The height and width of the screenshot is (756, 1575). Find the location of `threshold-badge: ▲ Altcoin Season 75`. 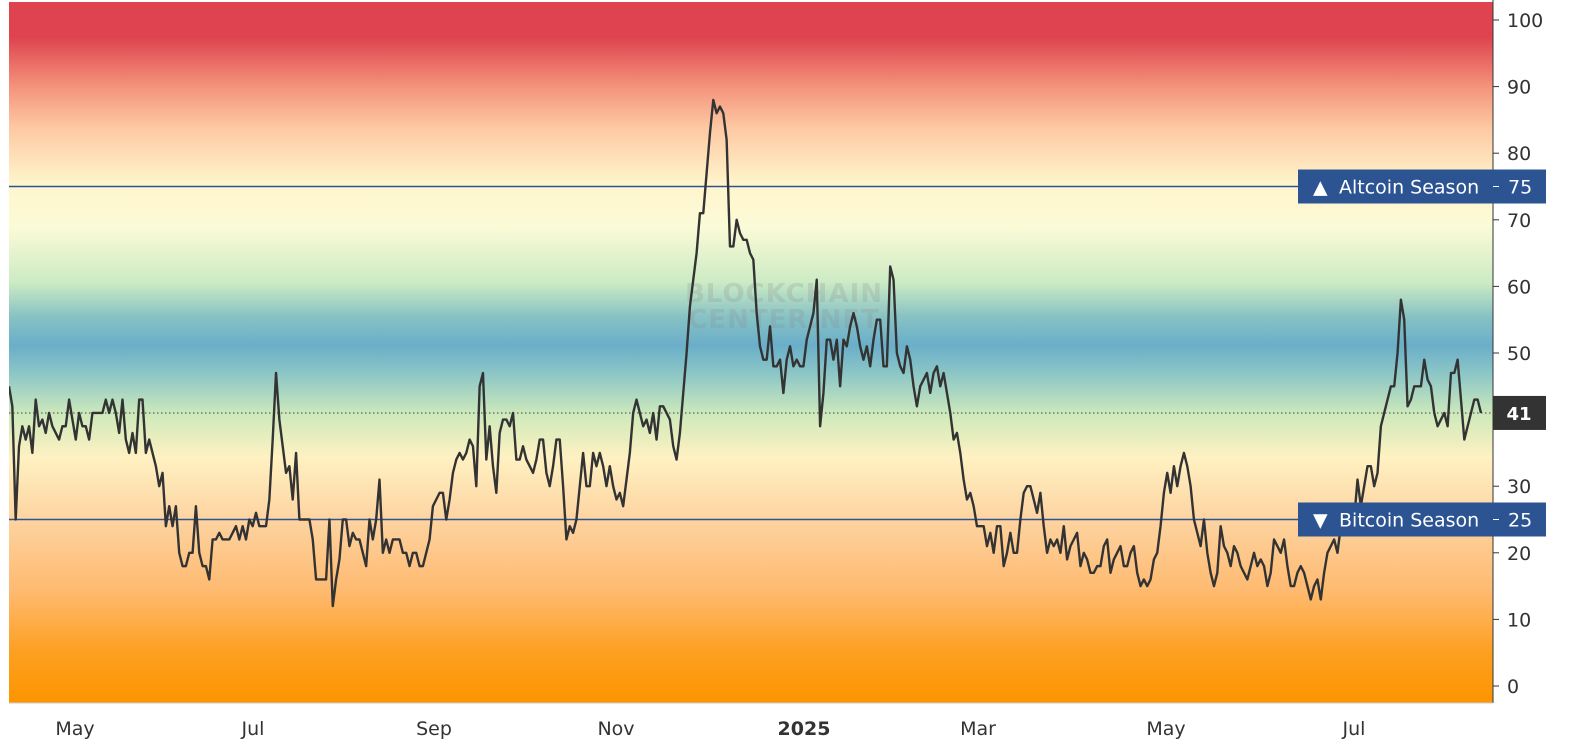

threshold-badge: ▲ Altcoin Season 75 is located at coordinates (1422, 186).